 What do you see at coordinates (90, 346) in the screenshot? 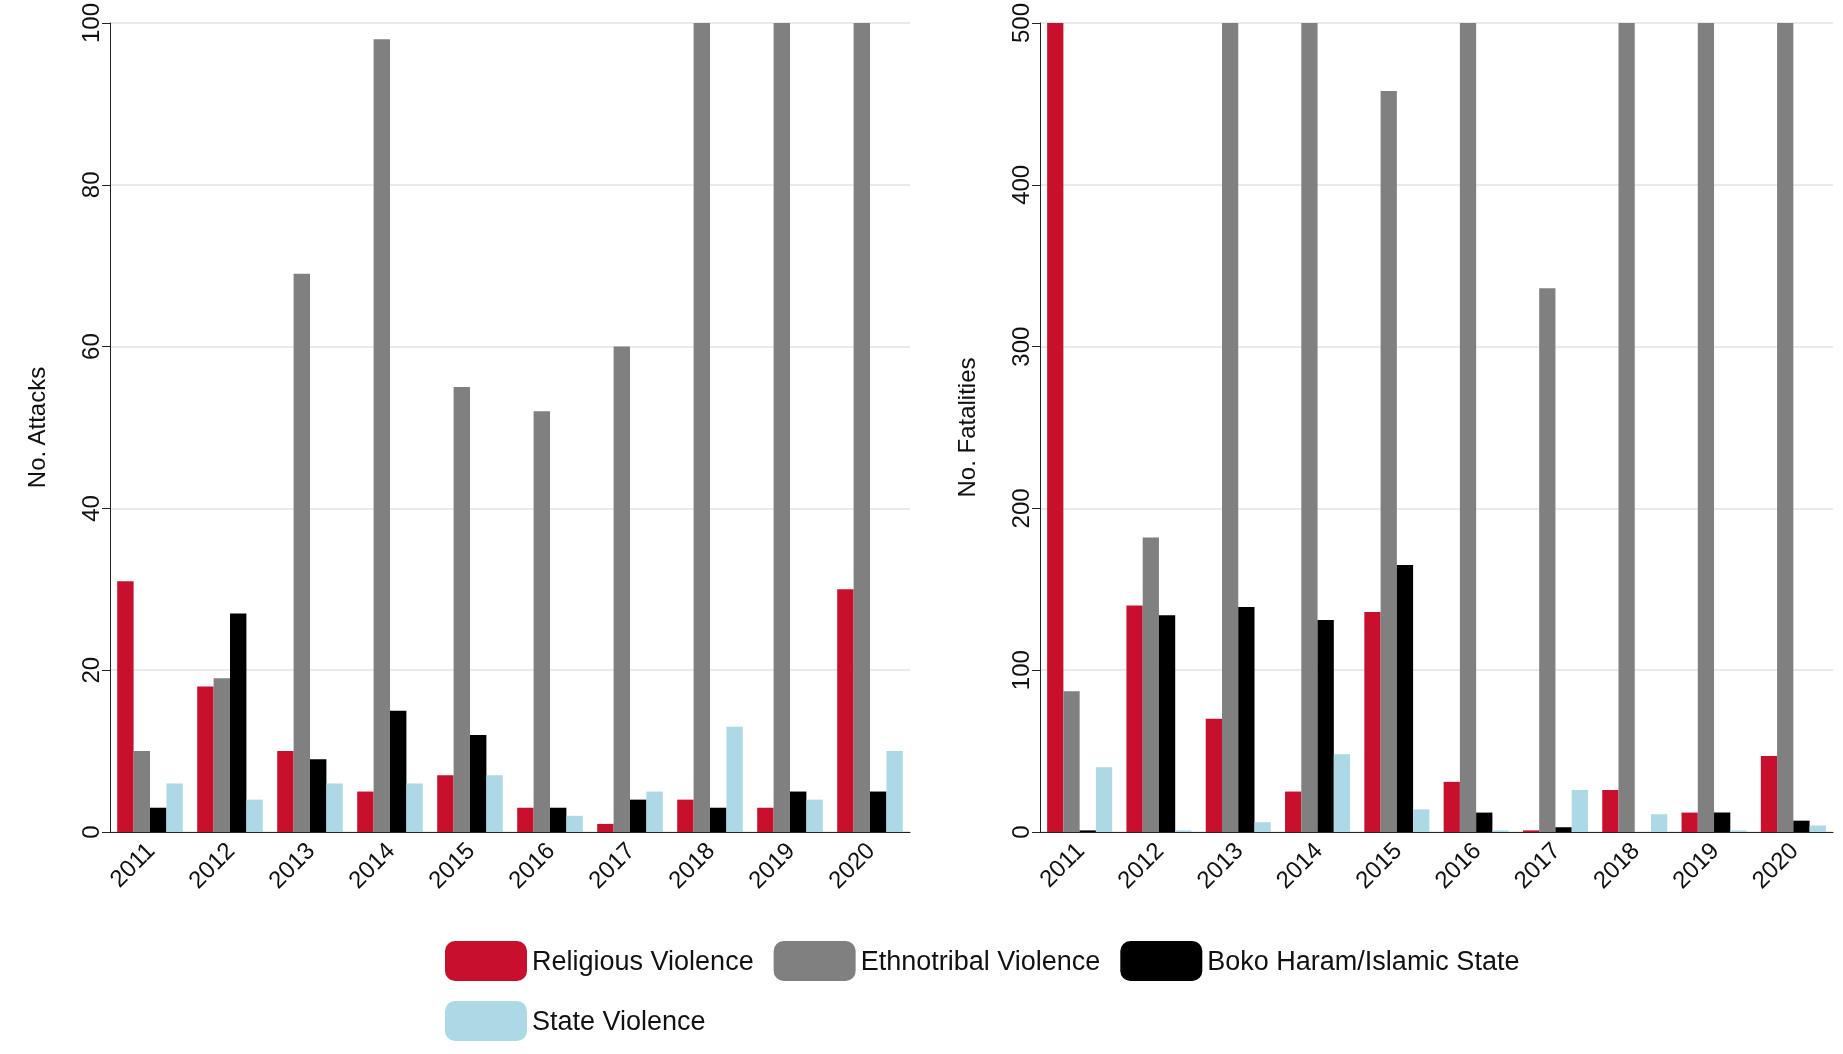
I see `y-tick-label: 60` at bounding box center [90, 346].